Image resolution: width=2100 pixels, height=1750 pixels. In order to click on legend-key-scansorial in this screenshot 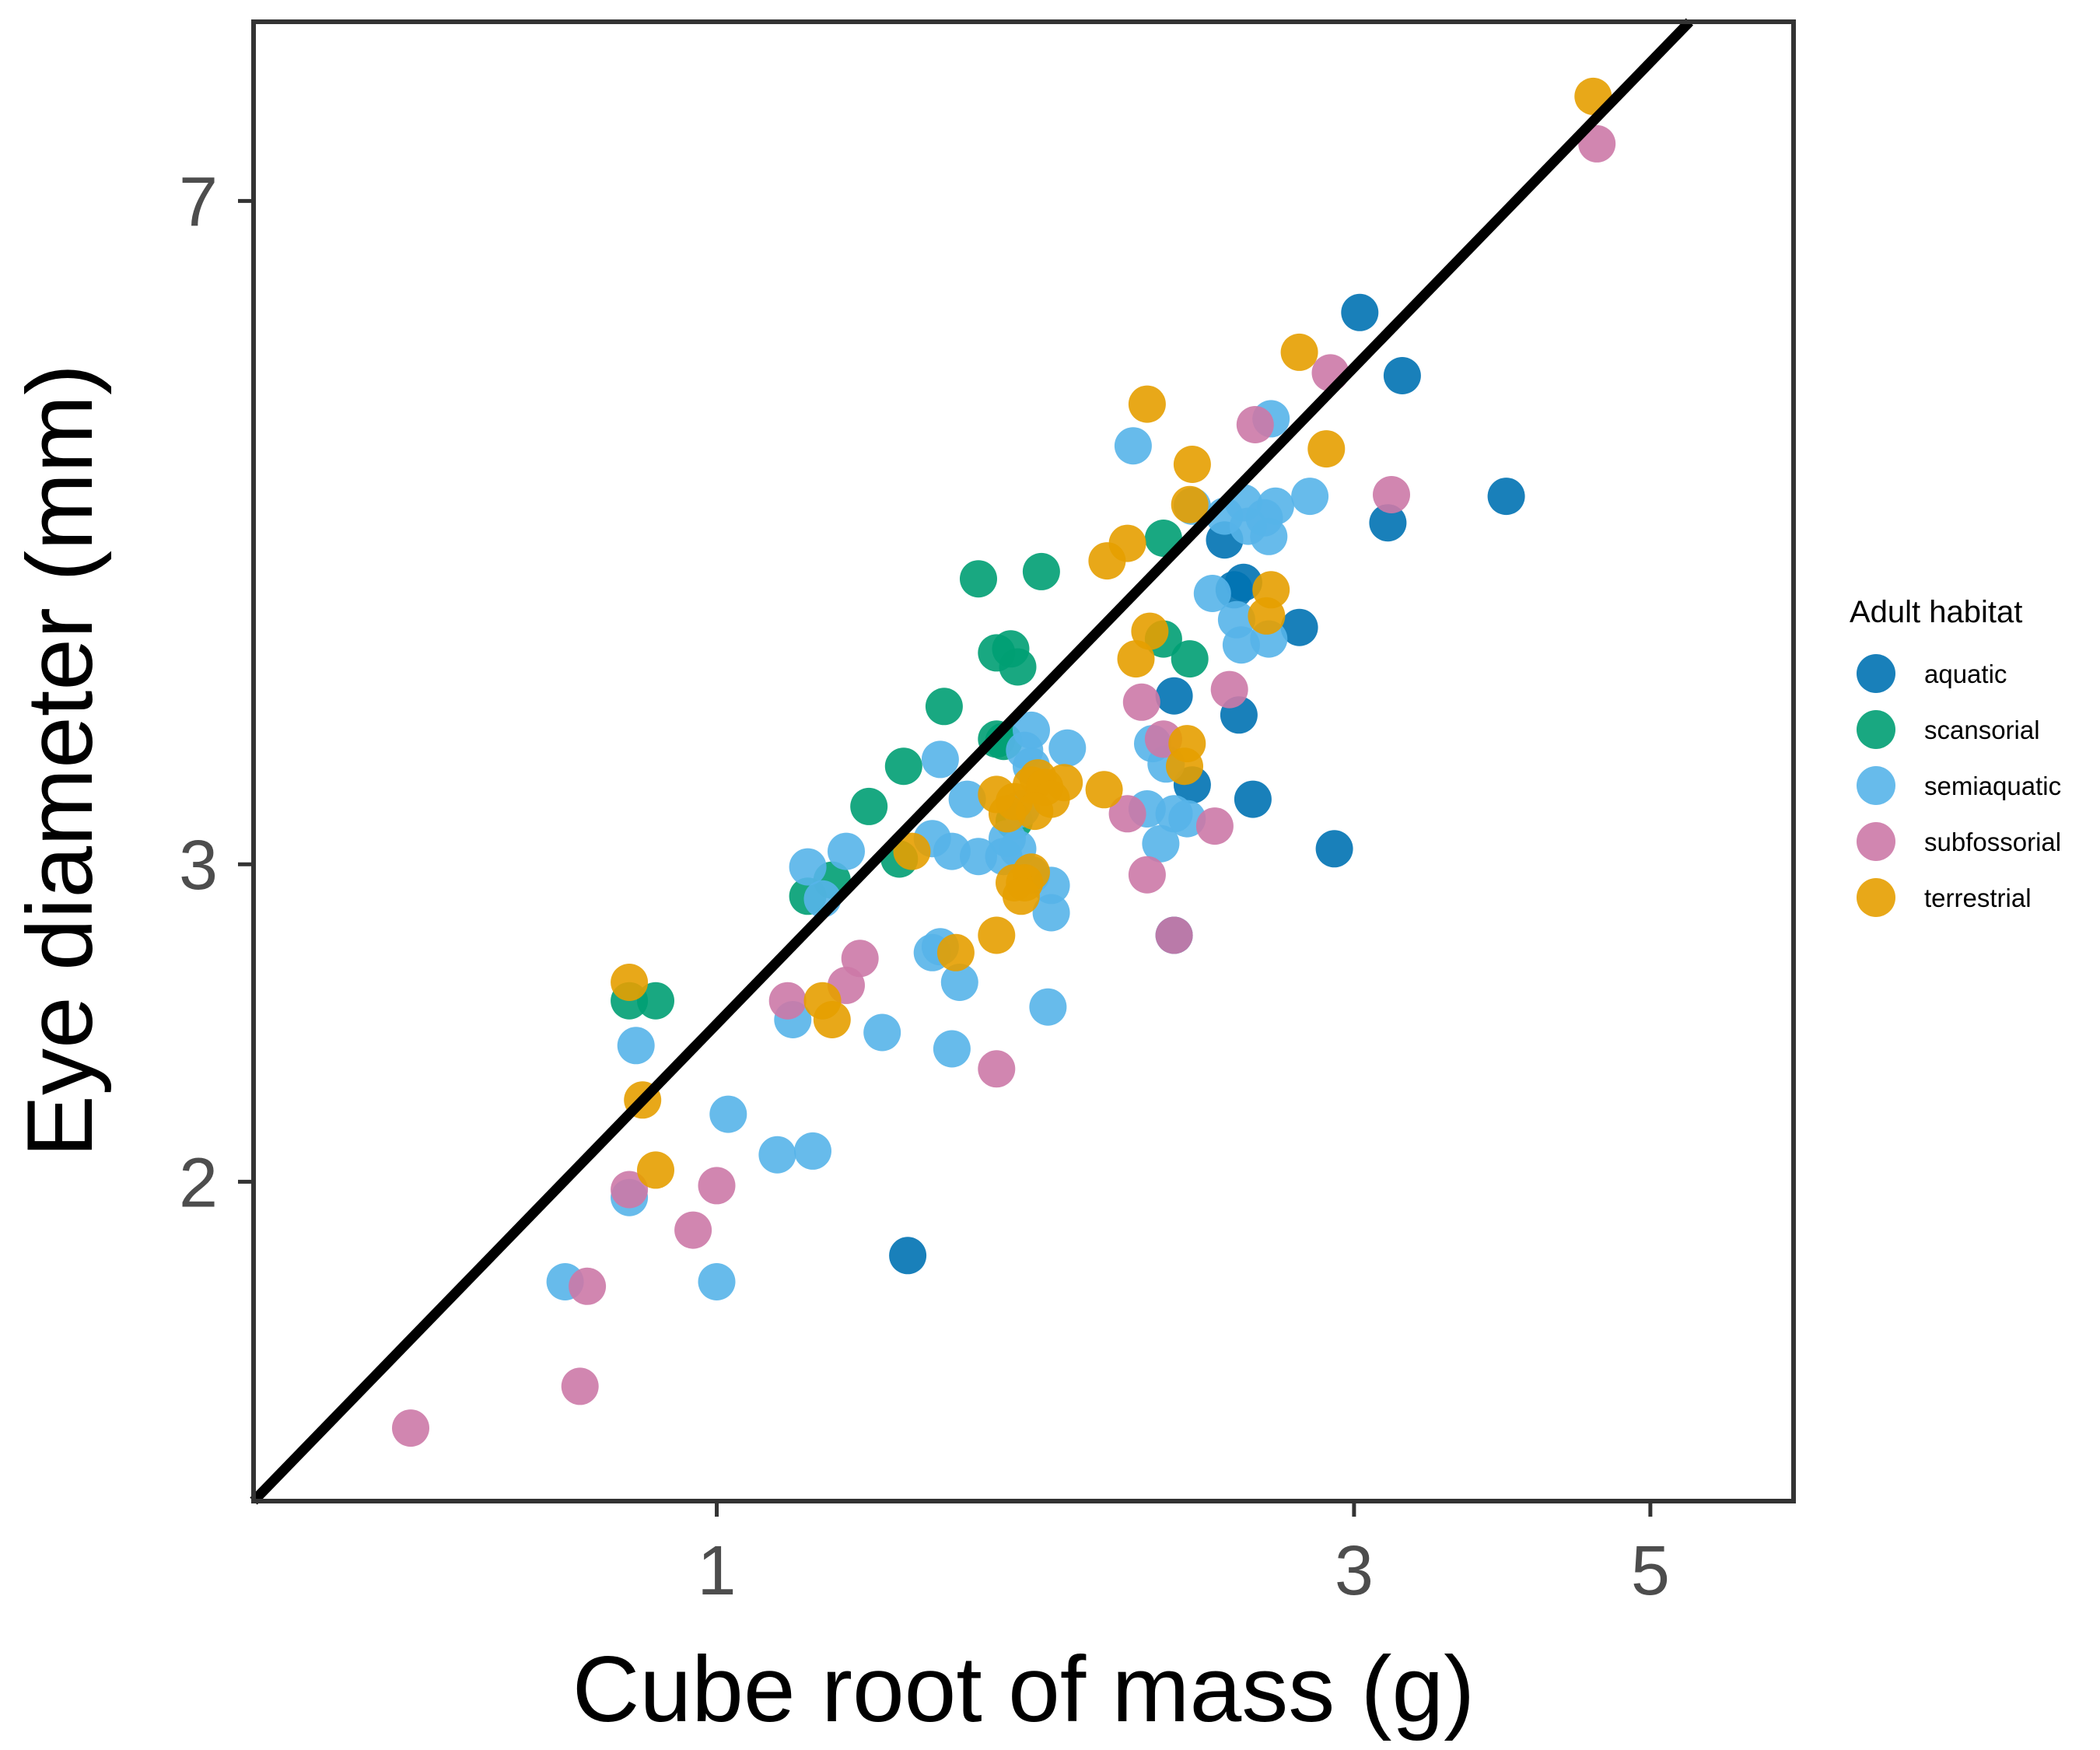, I will do `click(1876, 729)`.